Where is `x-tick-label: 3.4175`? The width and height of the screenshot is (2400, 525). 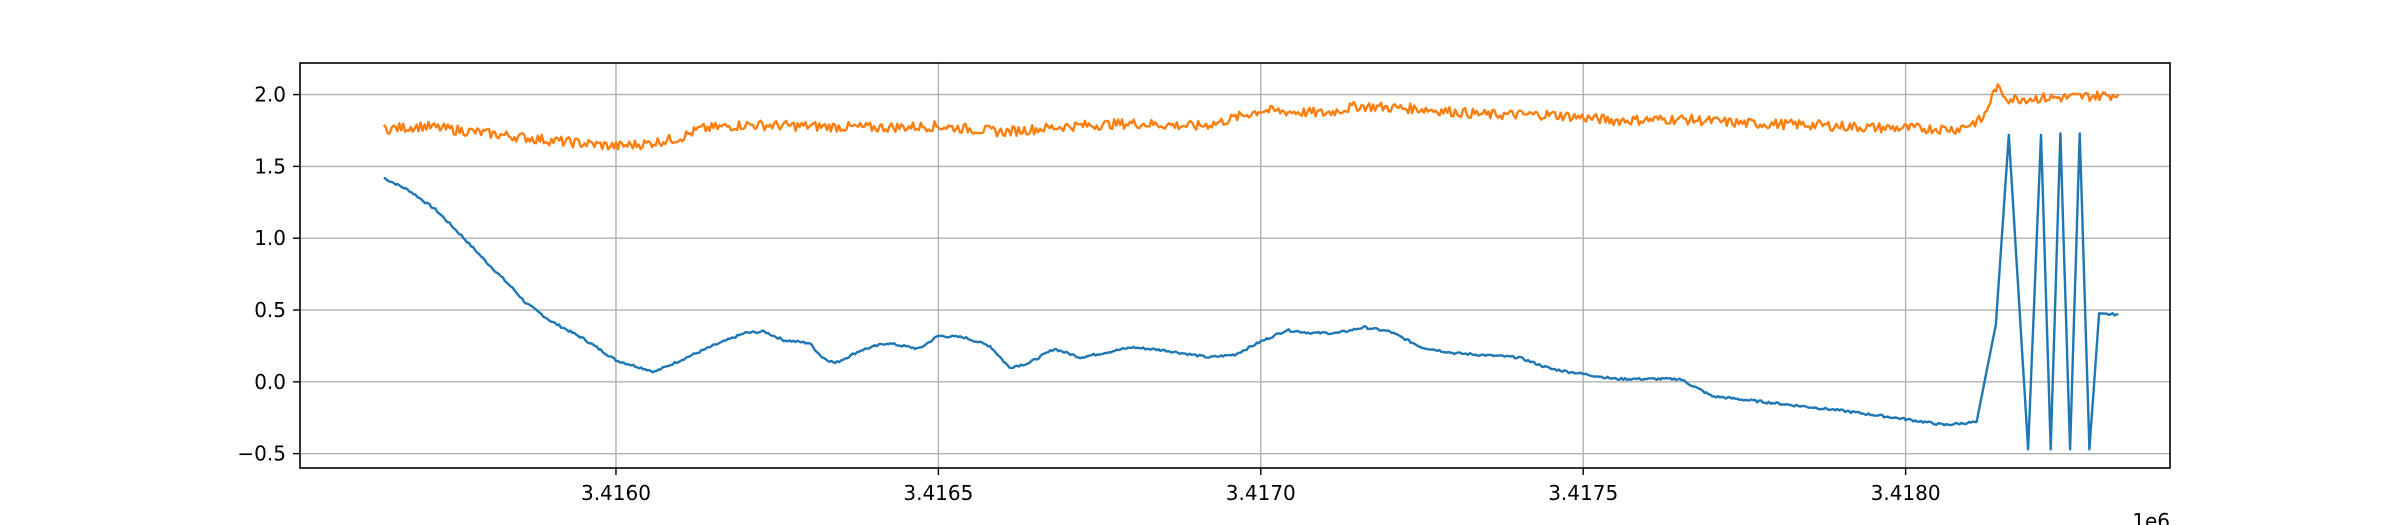 x-tick-label: 3.4175 is located at coordinates (1583, 493).